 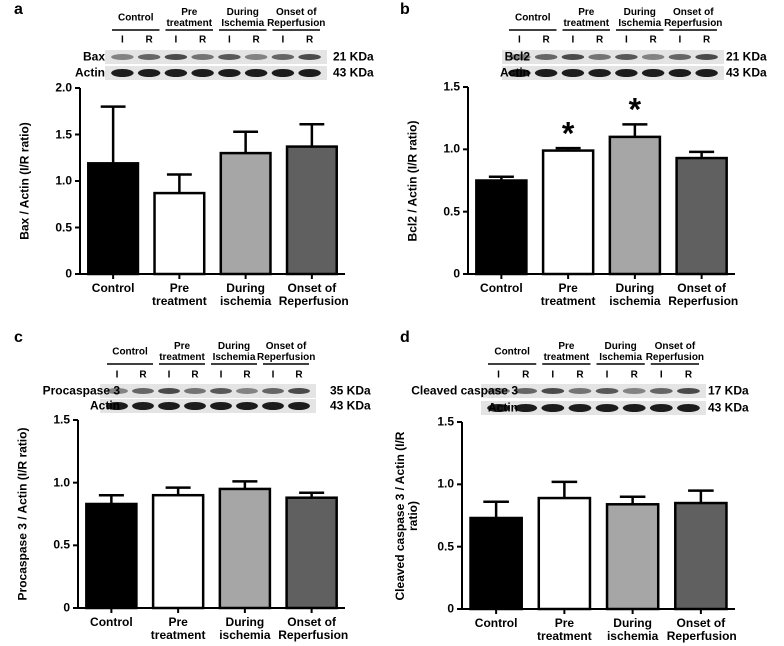 What do you see at coordinates (93, 56) in the screenshot?
I see `blot-protein-label: Bax` at bounding box center [93, 56].